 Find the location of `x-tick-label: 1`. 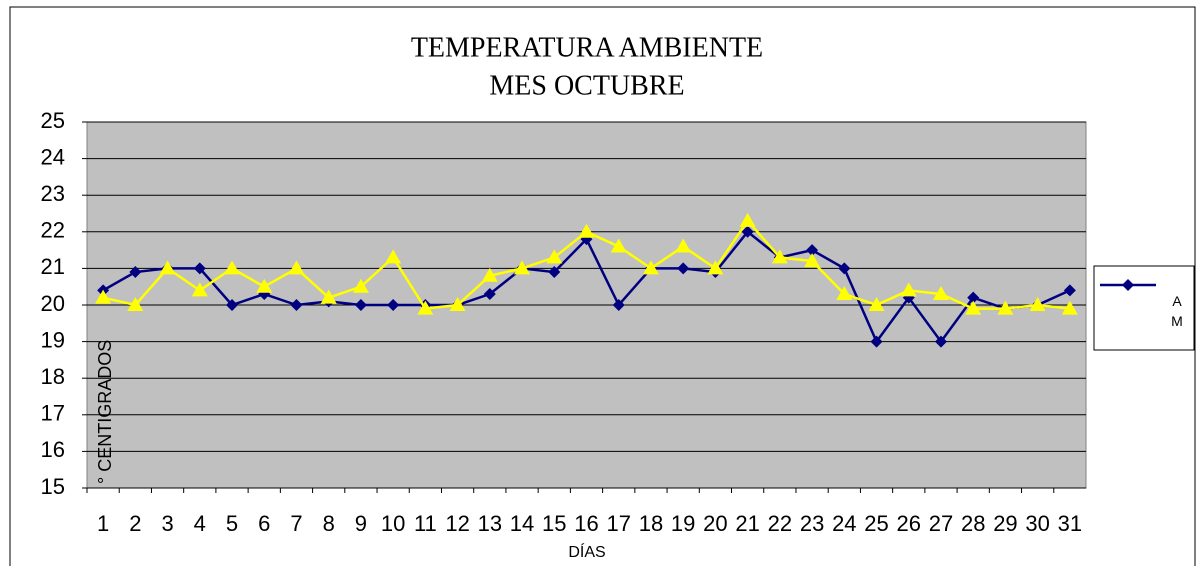

x-tick-label: 1 is located at coordinates (103, 523).